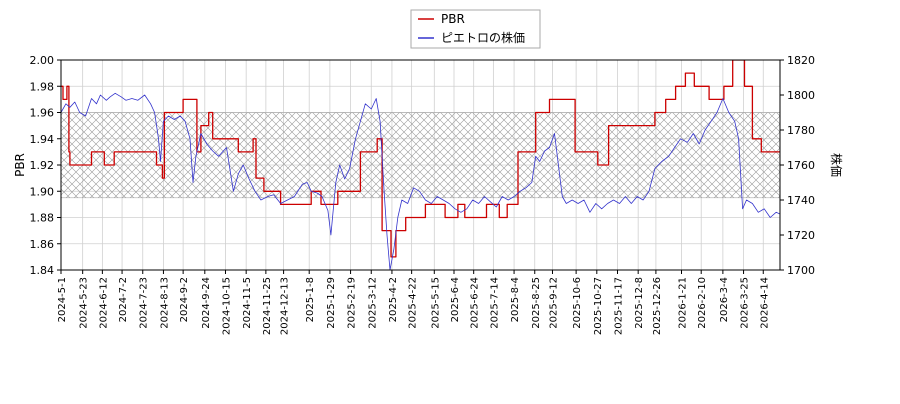 The image size is (900, 404). What do you see at coordinates (206, 303) in the screenshot?
I see `x-tick-label: 2024-9-24` at bounding box center [206, 303].